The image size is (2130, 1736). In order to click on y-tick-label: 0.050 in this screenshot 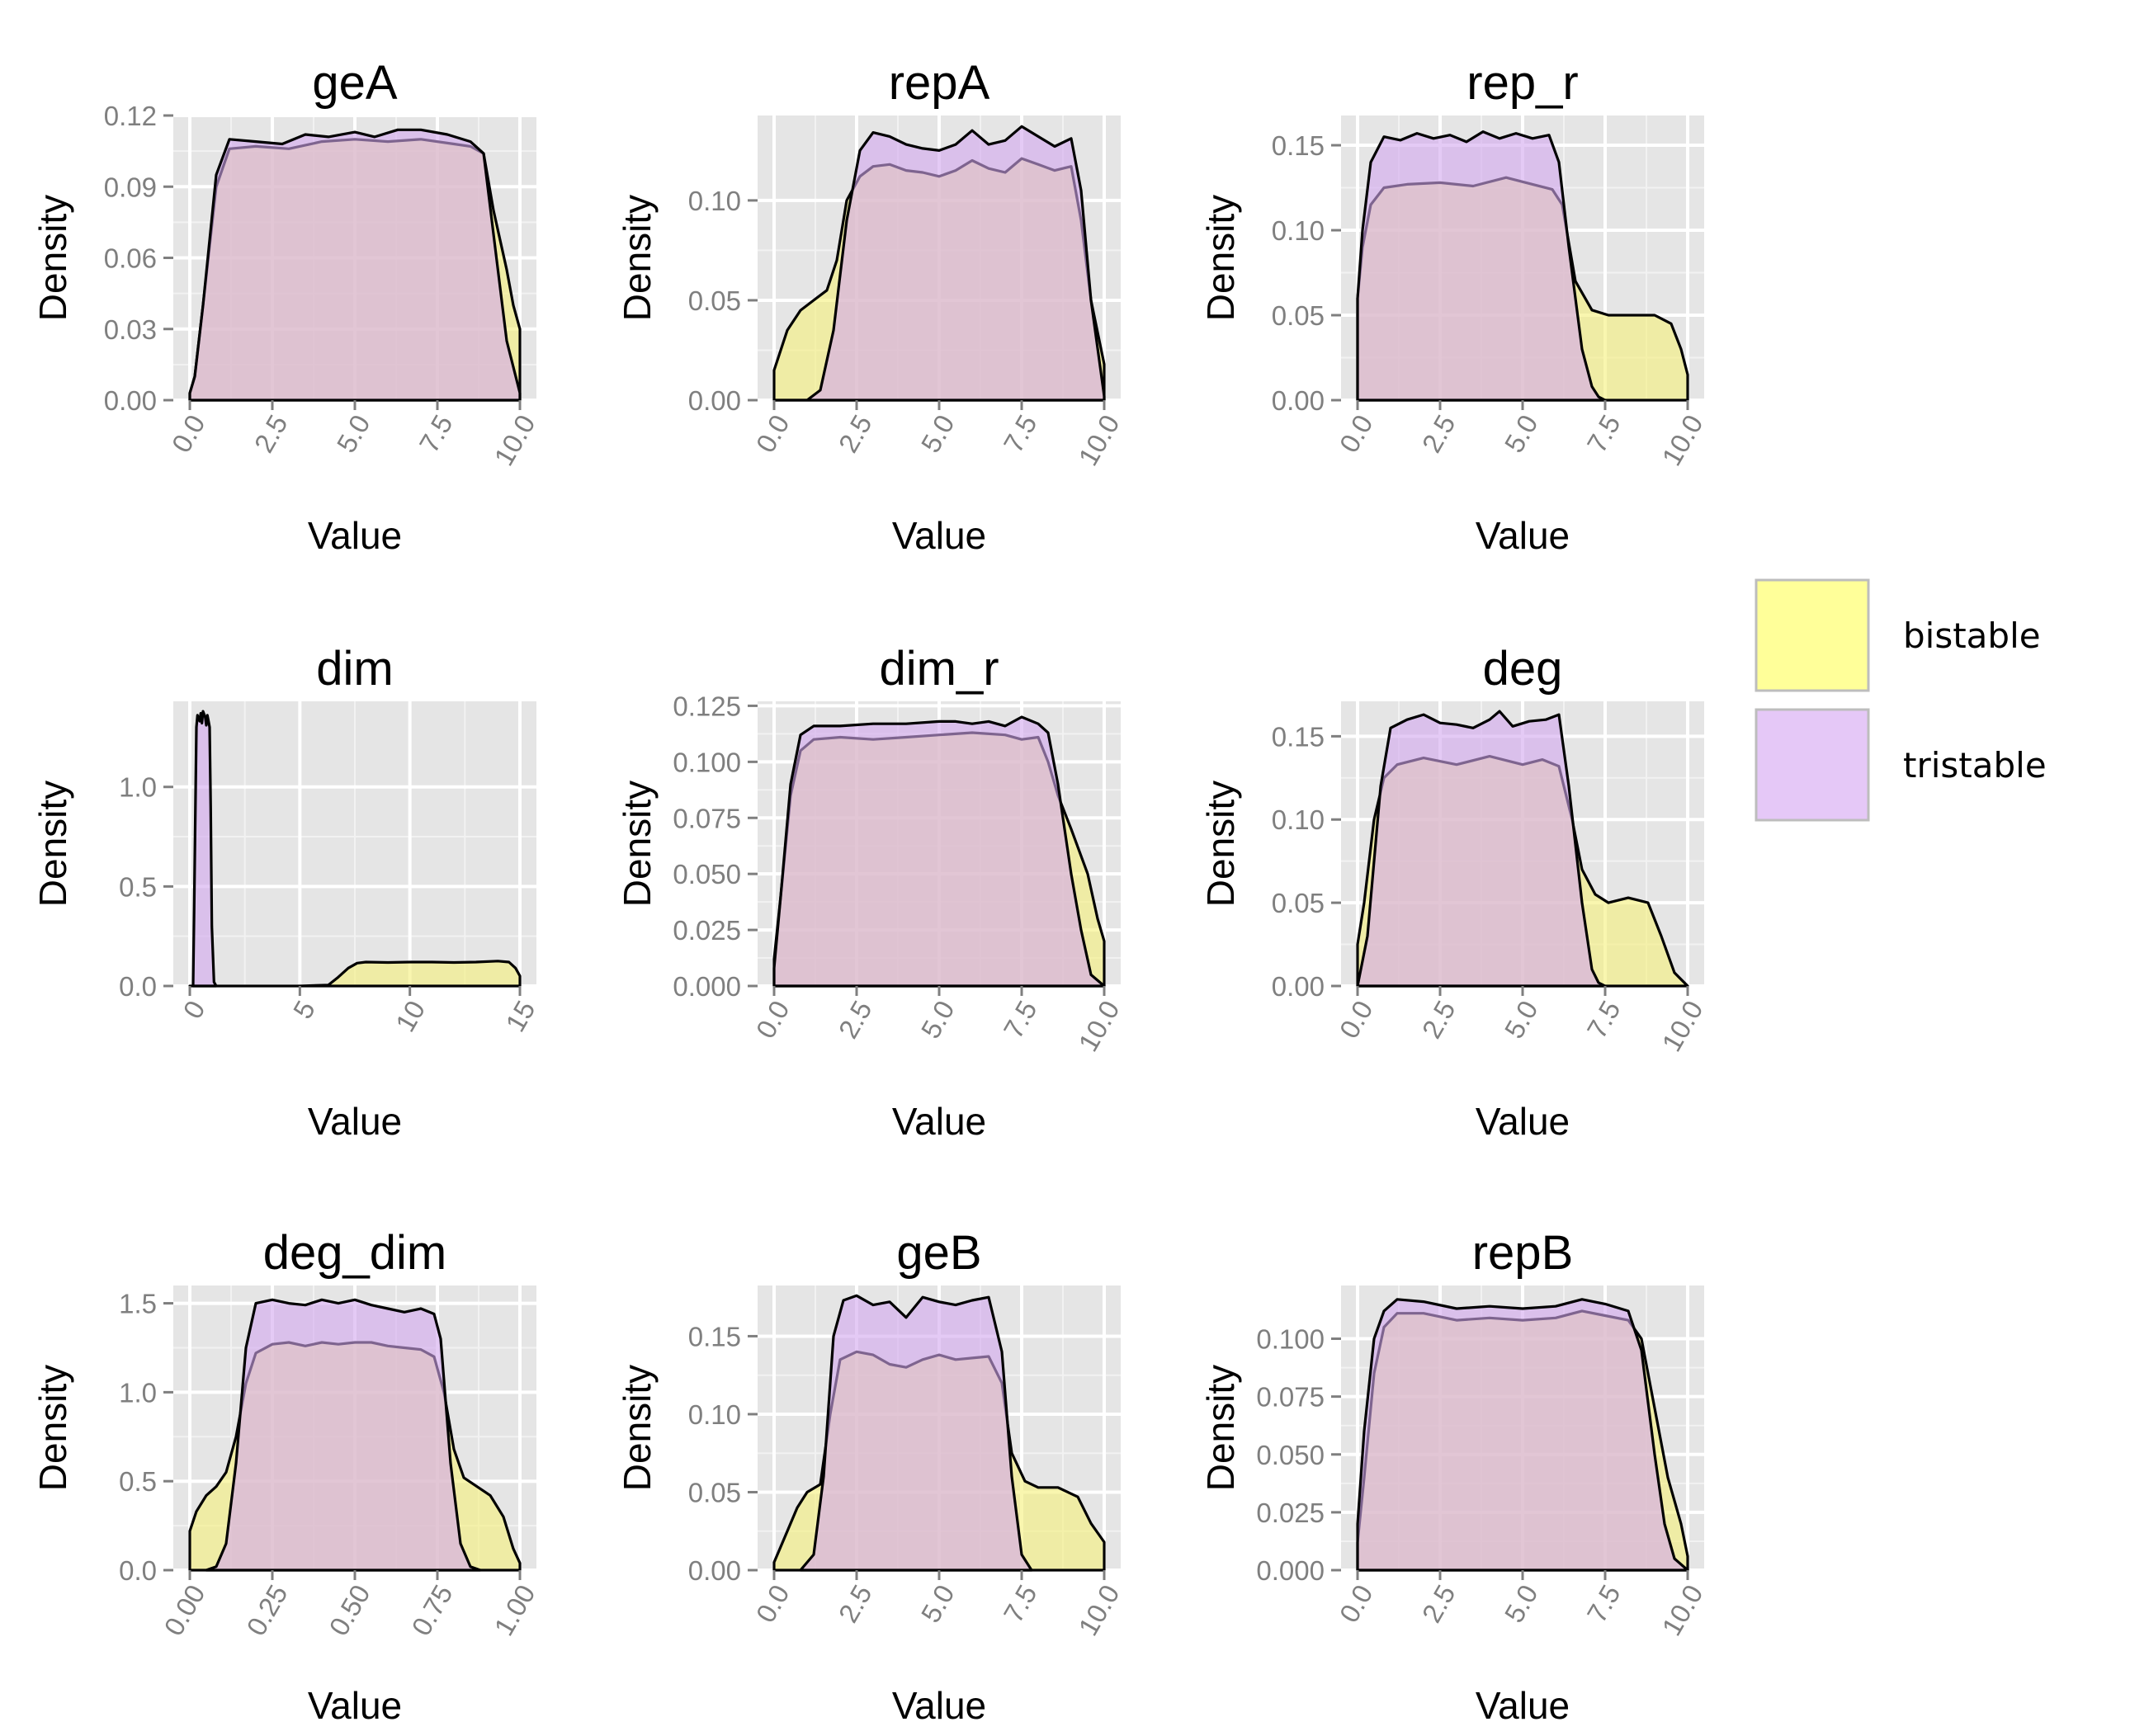, I will do `click(1290, 1455)`.